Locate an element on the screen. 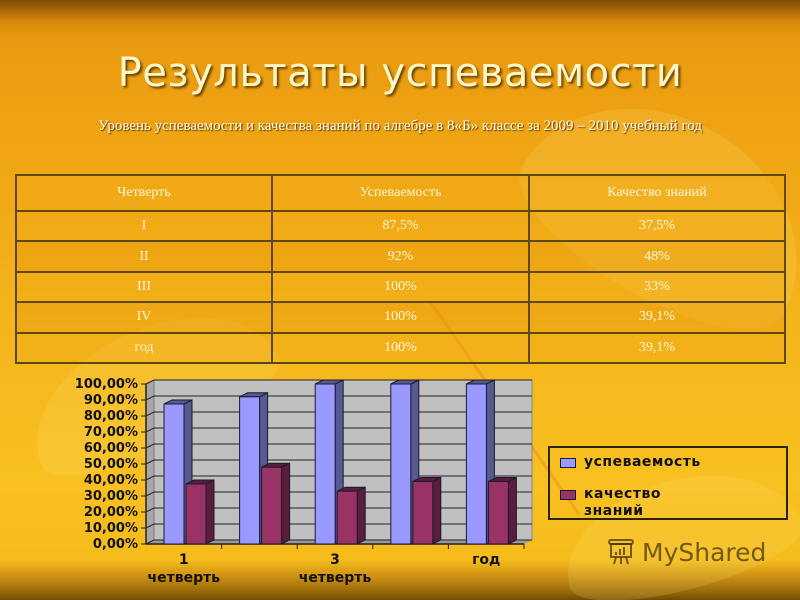  y-tick-label: 30,00% is located at coordinates (111, 496).